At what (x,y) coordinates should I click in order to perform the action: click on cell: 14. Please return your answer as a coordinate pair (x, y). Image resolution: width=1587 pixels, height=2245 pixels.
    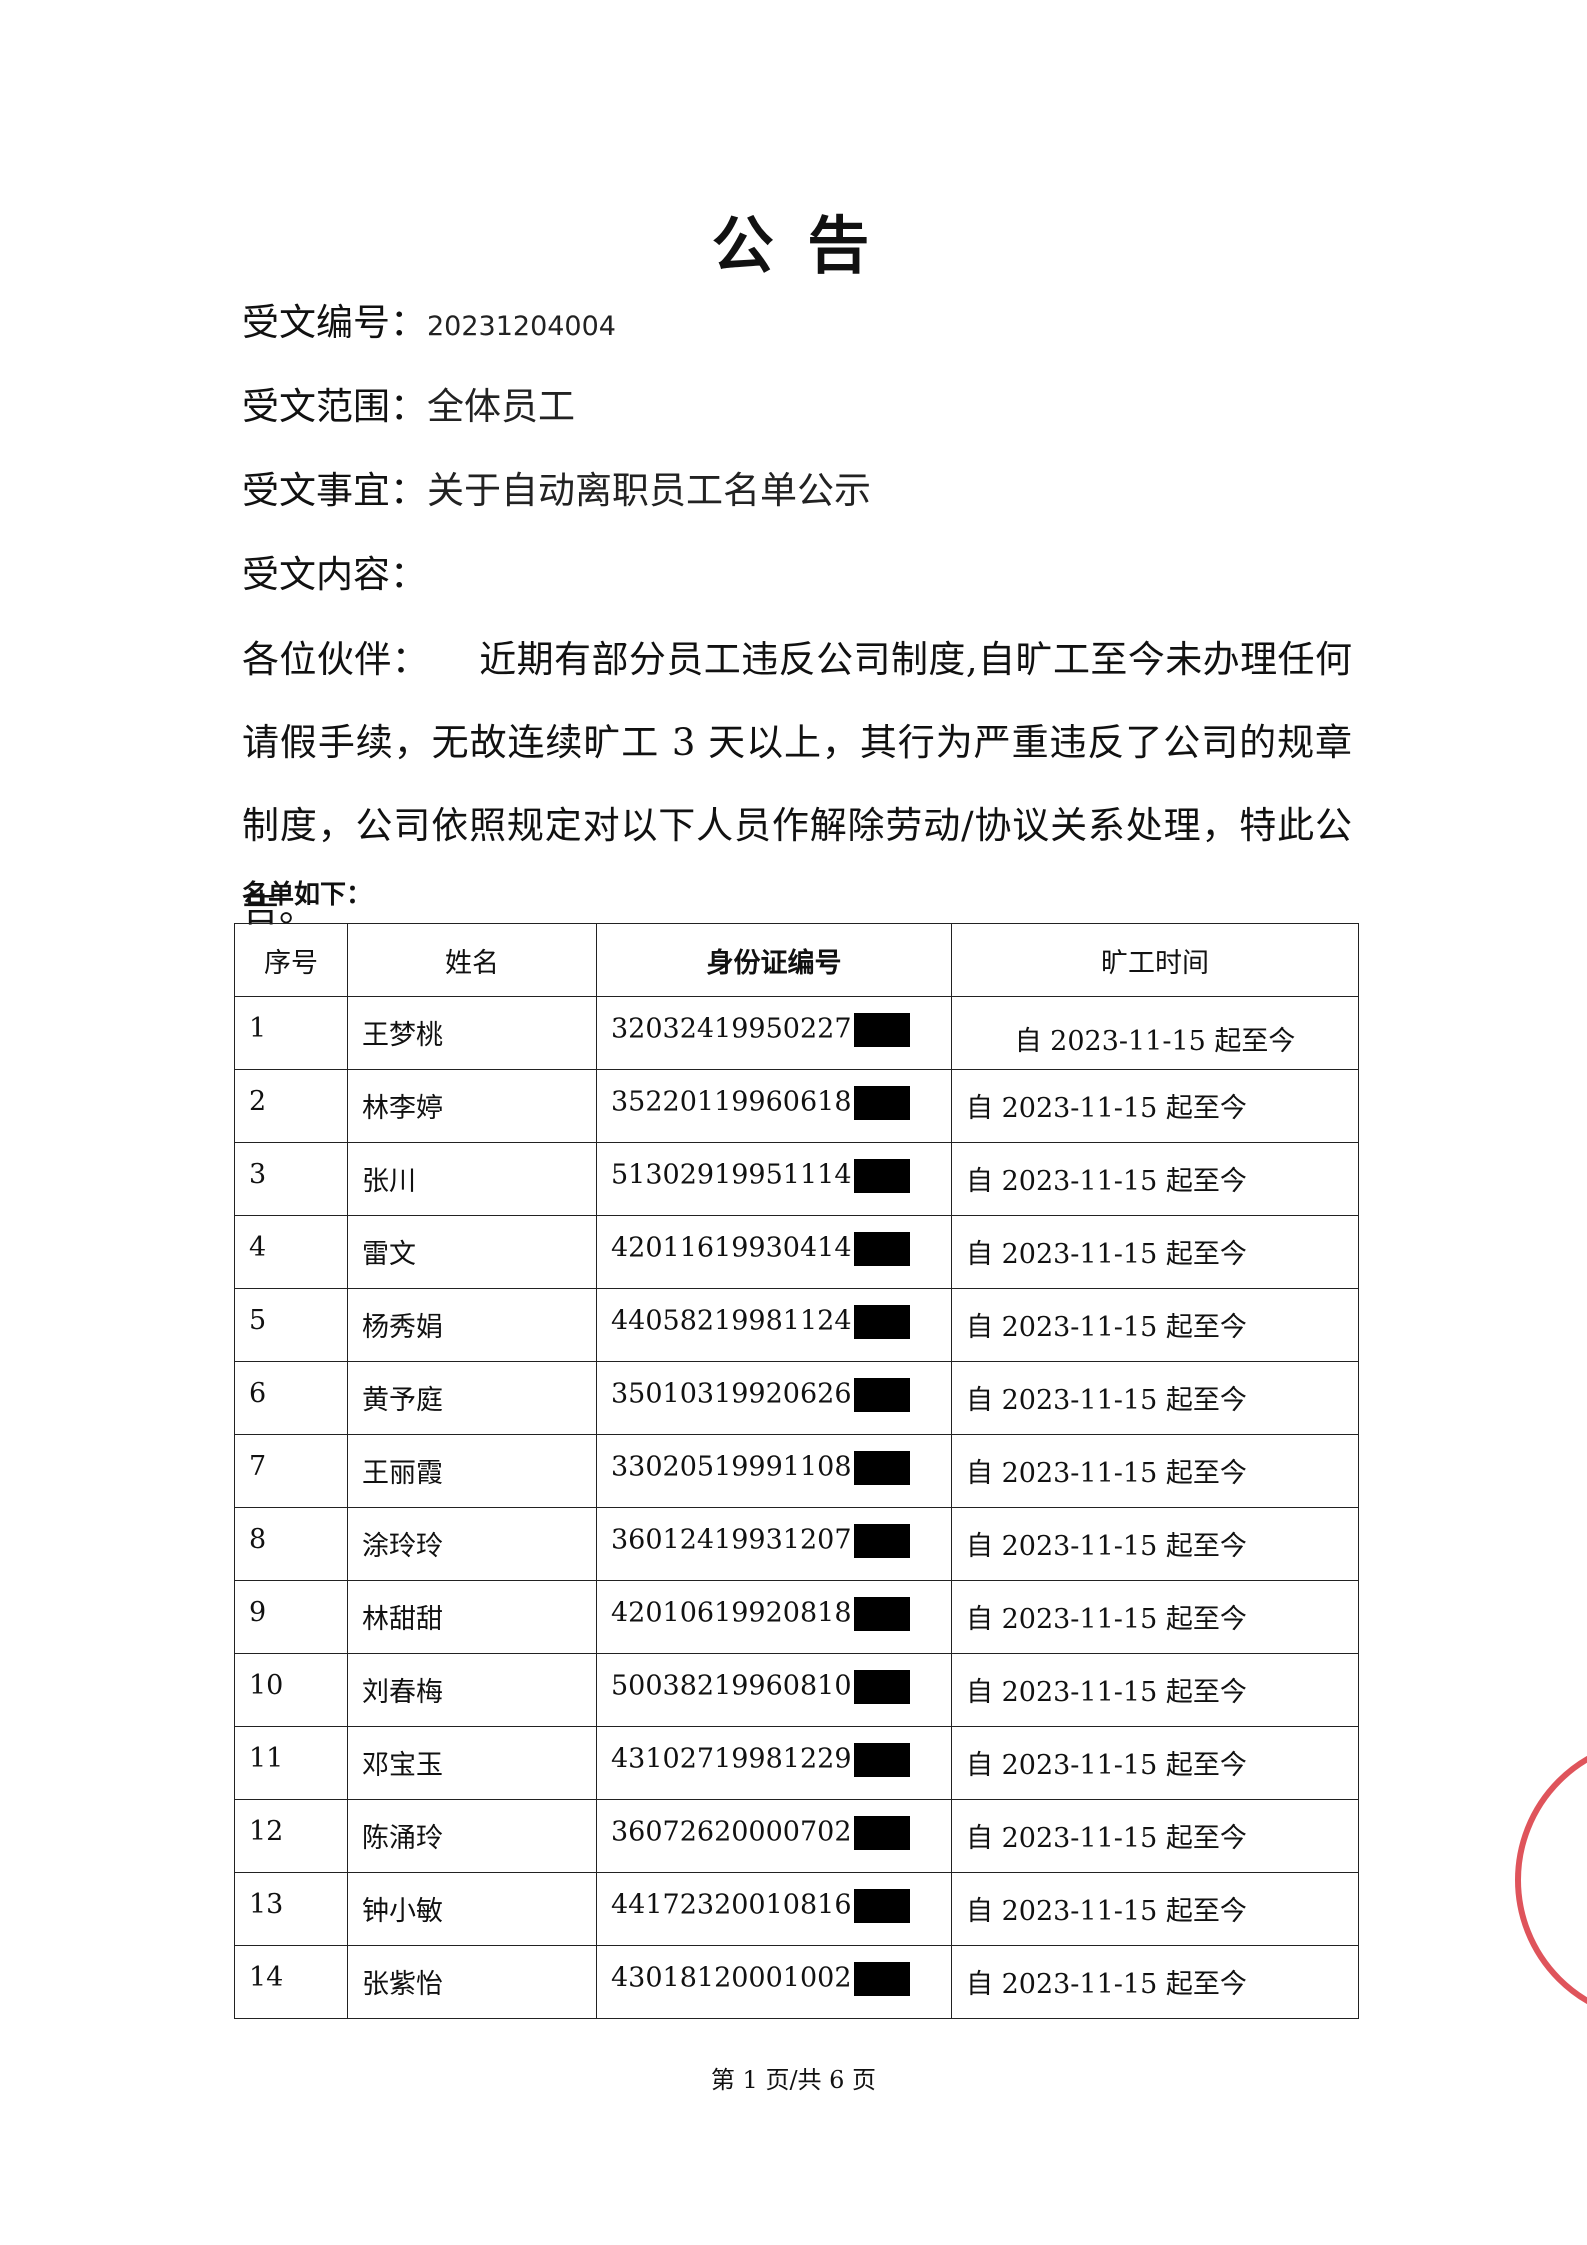
    Looking at the image, I should click on (291, 1982).